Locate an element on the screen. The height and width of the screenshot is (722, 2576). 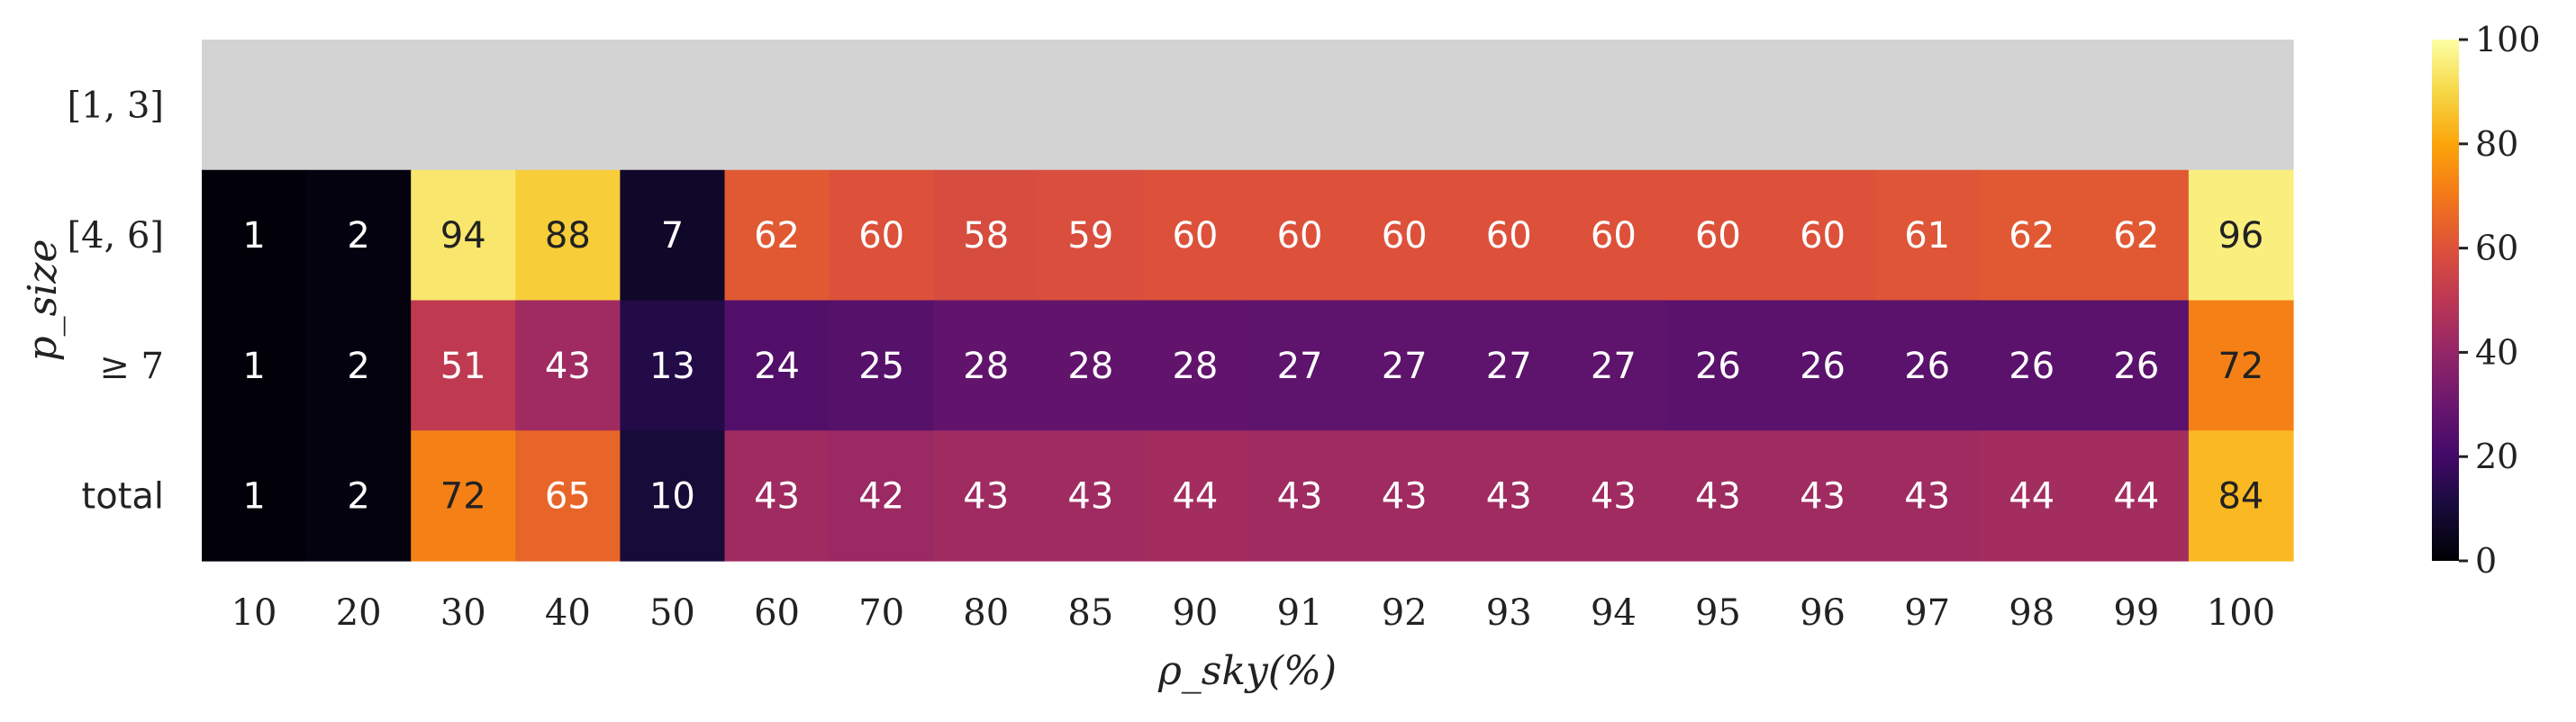
x-tick-label: 30 is located at coordinates (463, 613).